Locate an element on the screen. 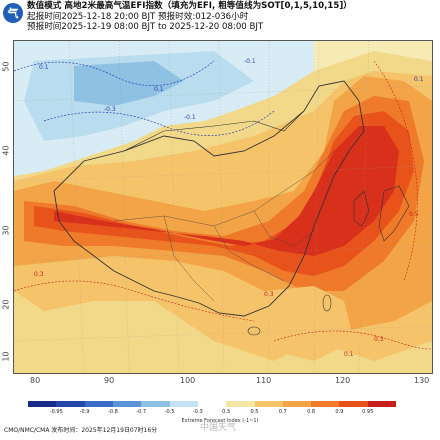 This screenshot has height=440, width=440. title-line-2: 起报时间2025-12-18 20:00 BJT 预报时效:012-036小时 is located at coordinates (138, 16).